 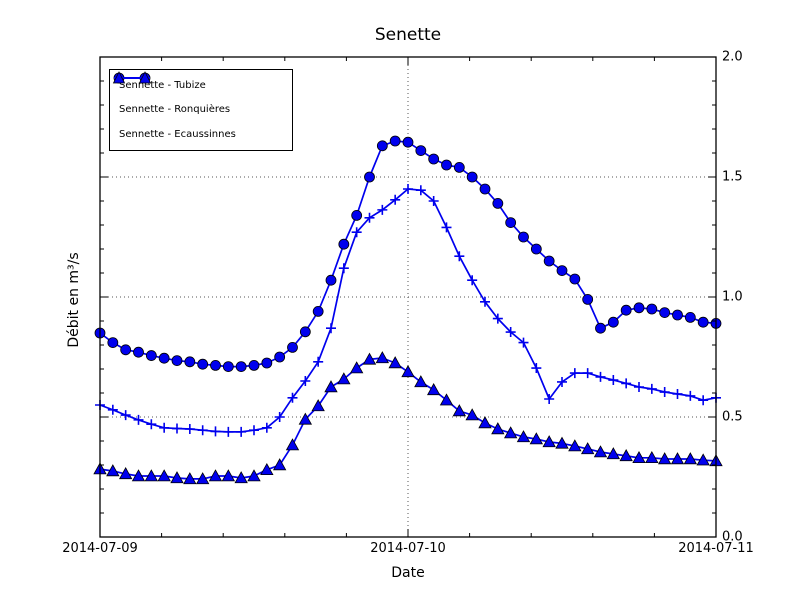 I want to click on legend-label-ecaussinnes: Sennette - Ecaussinnes, so click(x=177, y=135).